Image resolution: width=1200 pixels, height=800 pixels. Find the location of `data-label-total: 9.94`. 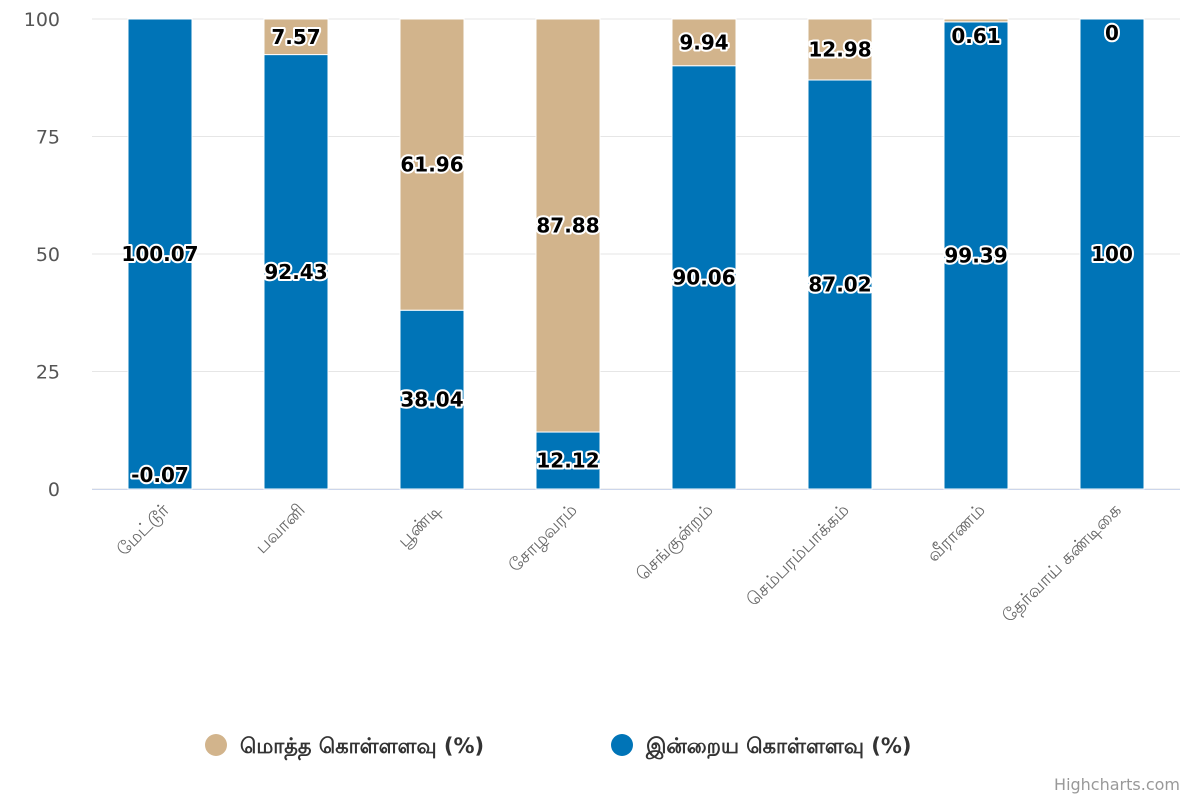

data-label-total: 9.94 is located at coordinates (703, 42).